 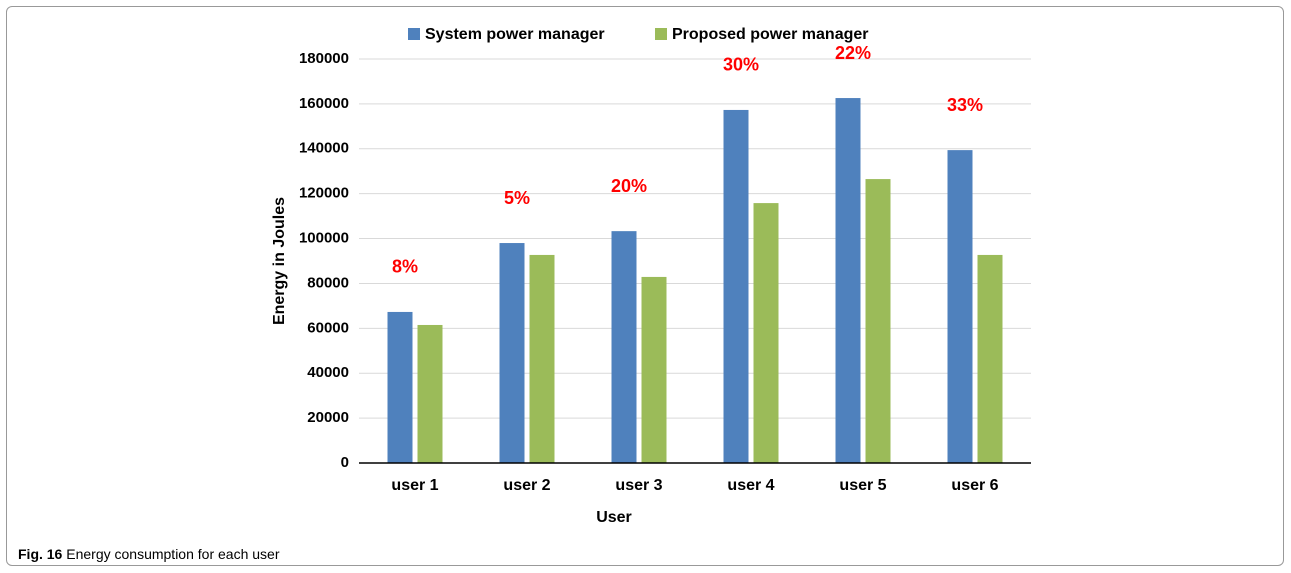 I want to click on x-axis-title: User, so click(x=614, y=517).